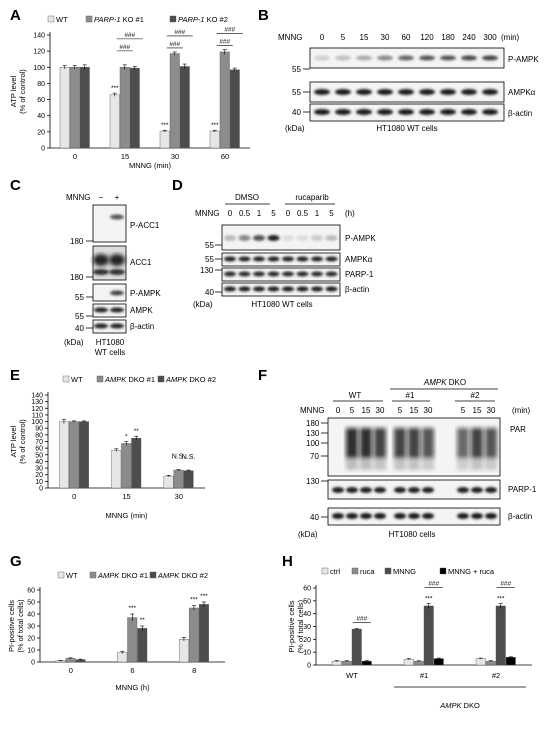 This screenshot has height=744, width=550. I want to click on blot-f-group-2: #2, so click(475, 395).